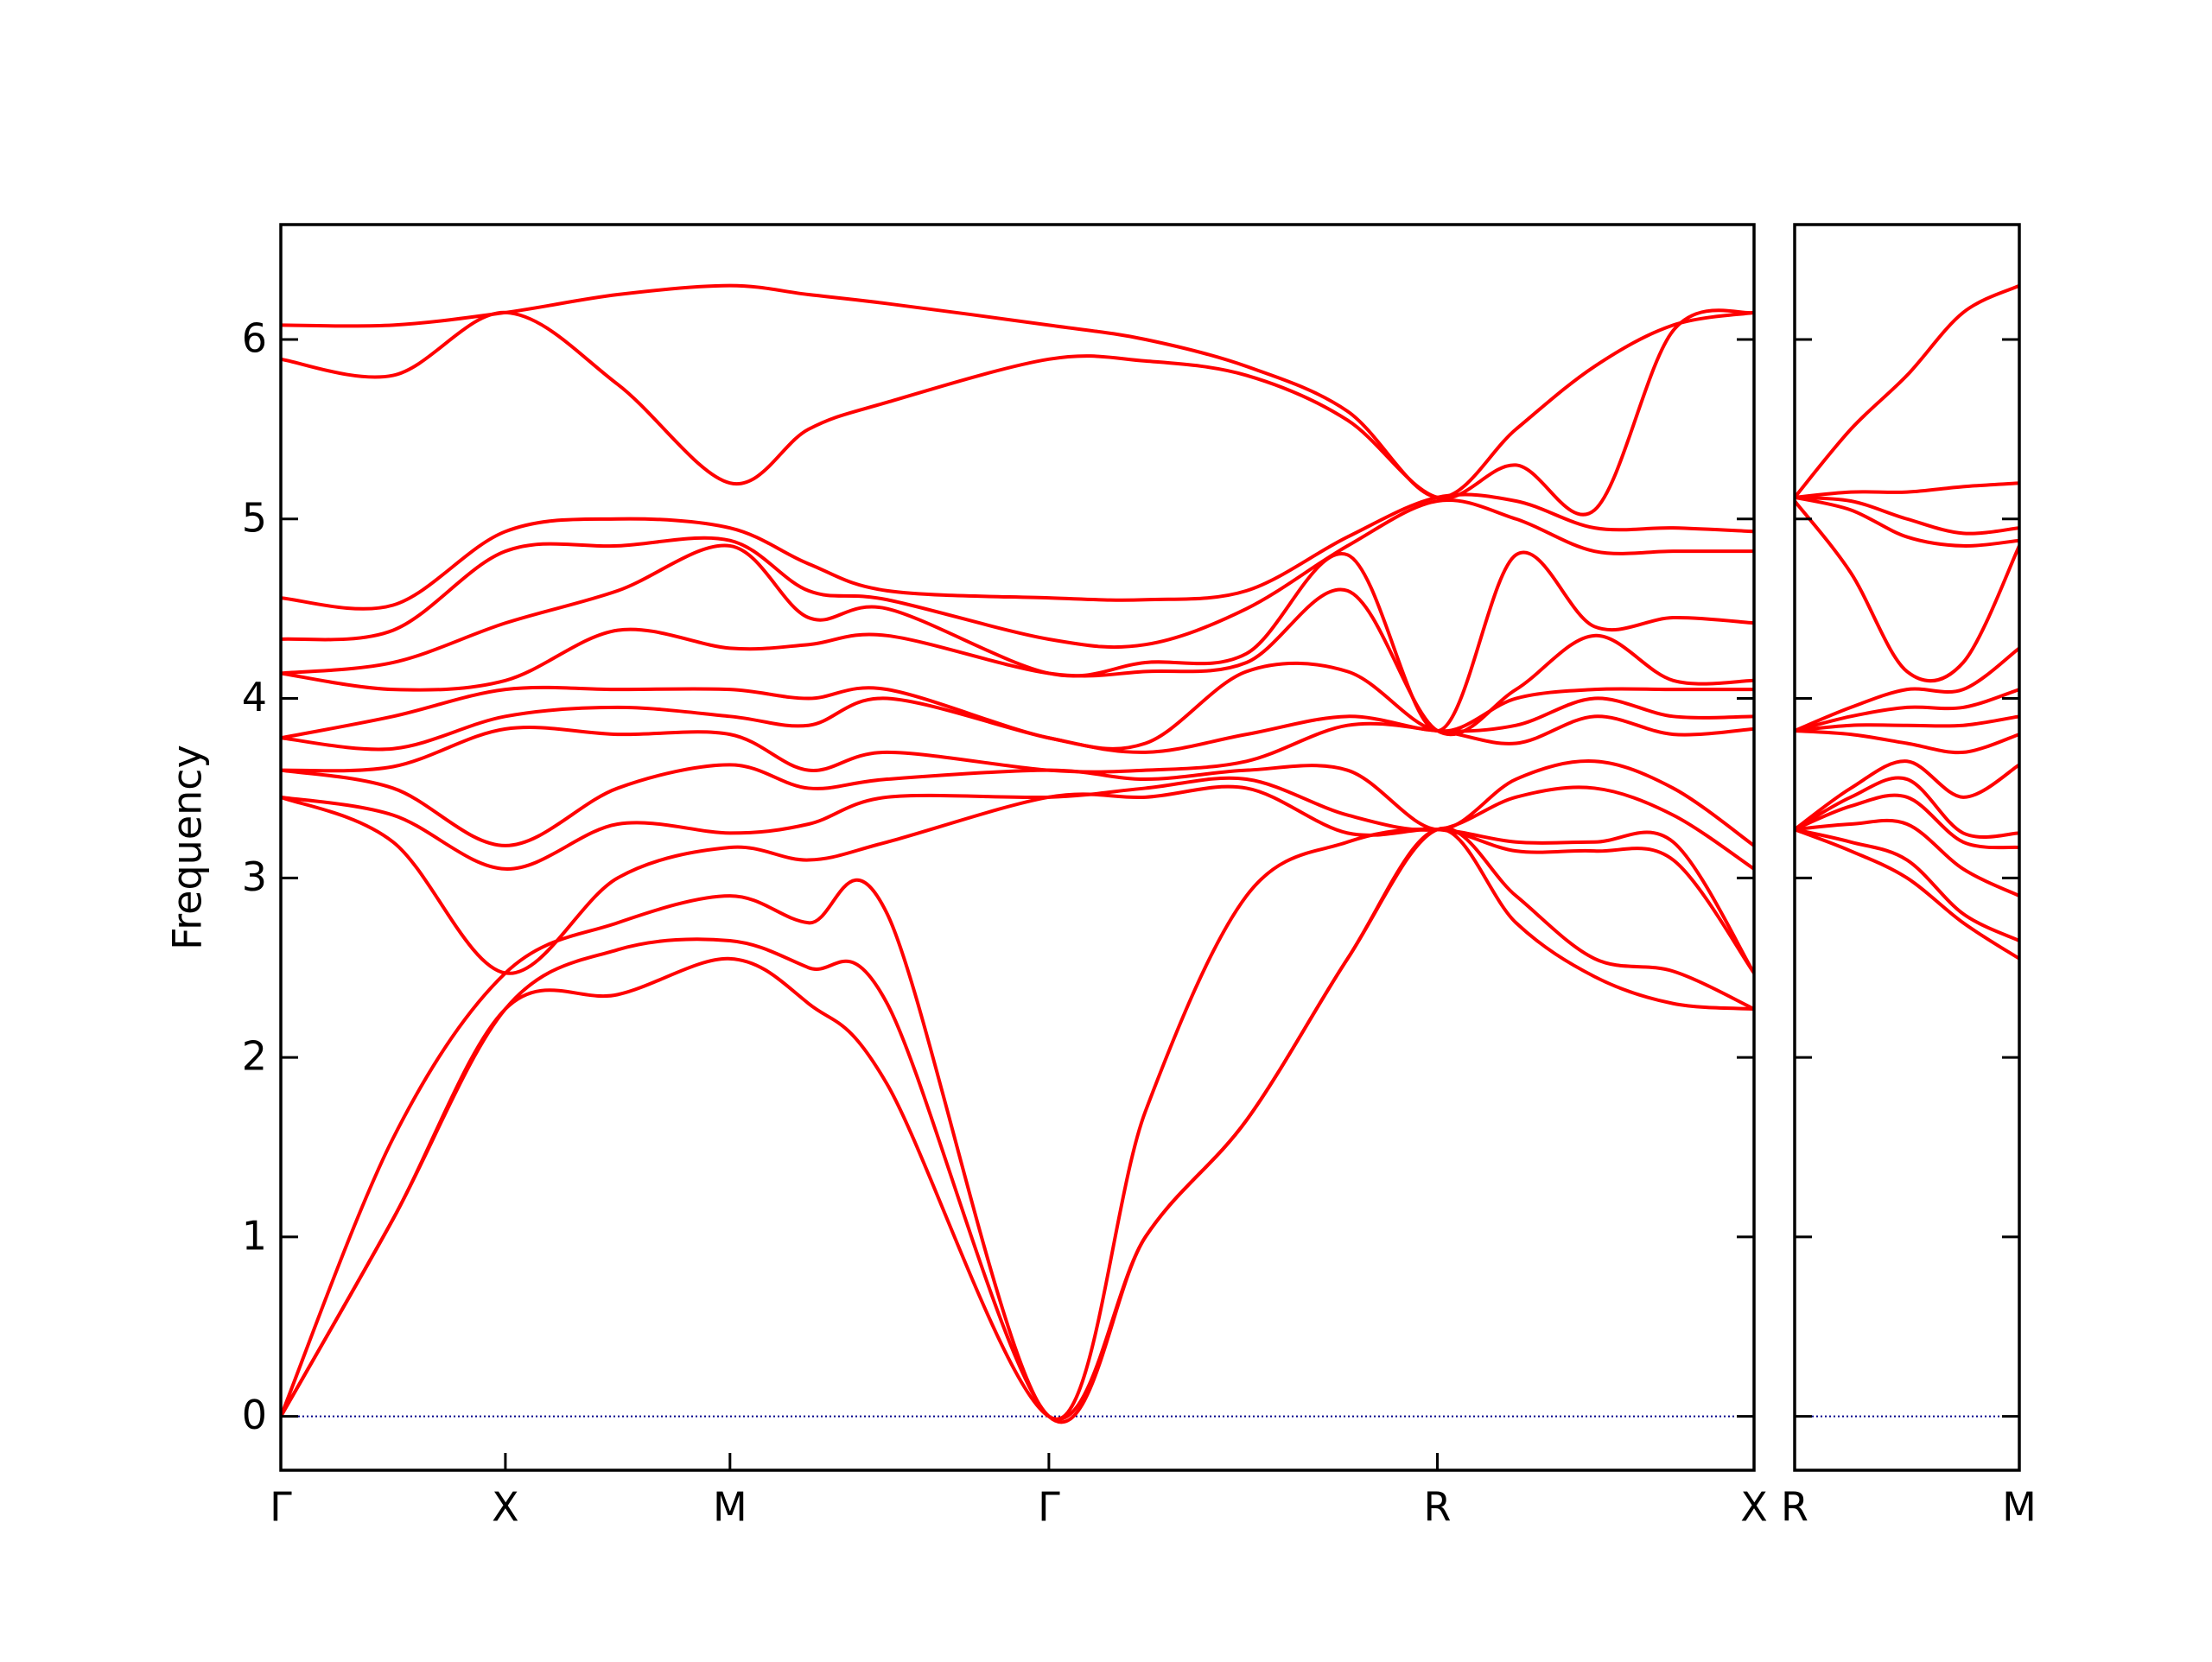 The height and width of the screenshot is (1662, 2212). What do you see at coordinates (254, 1235) in the screenshot?
I see `y-tick-label: 1` at bounding box center [254, 1235].